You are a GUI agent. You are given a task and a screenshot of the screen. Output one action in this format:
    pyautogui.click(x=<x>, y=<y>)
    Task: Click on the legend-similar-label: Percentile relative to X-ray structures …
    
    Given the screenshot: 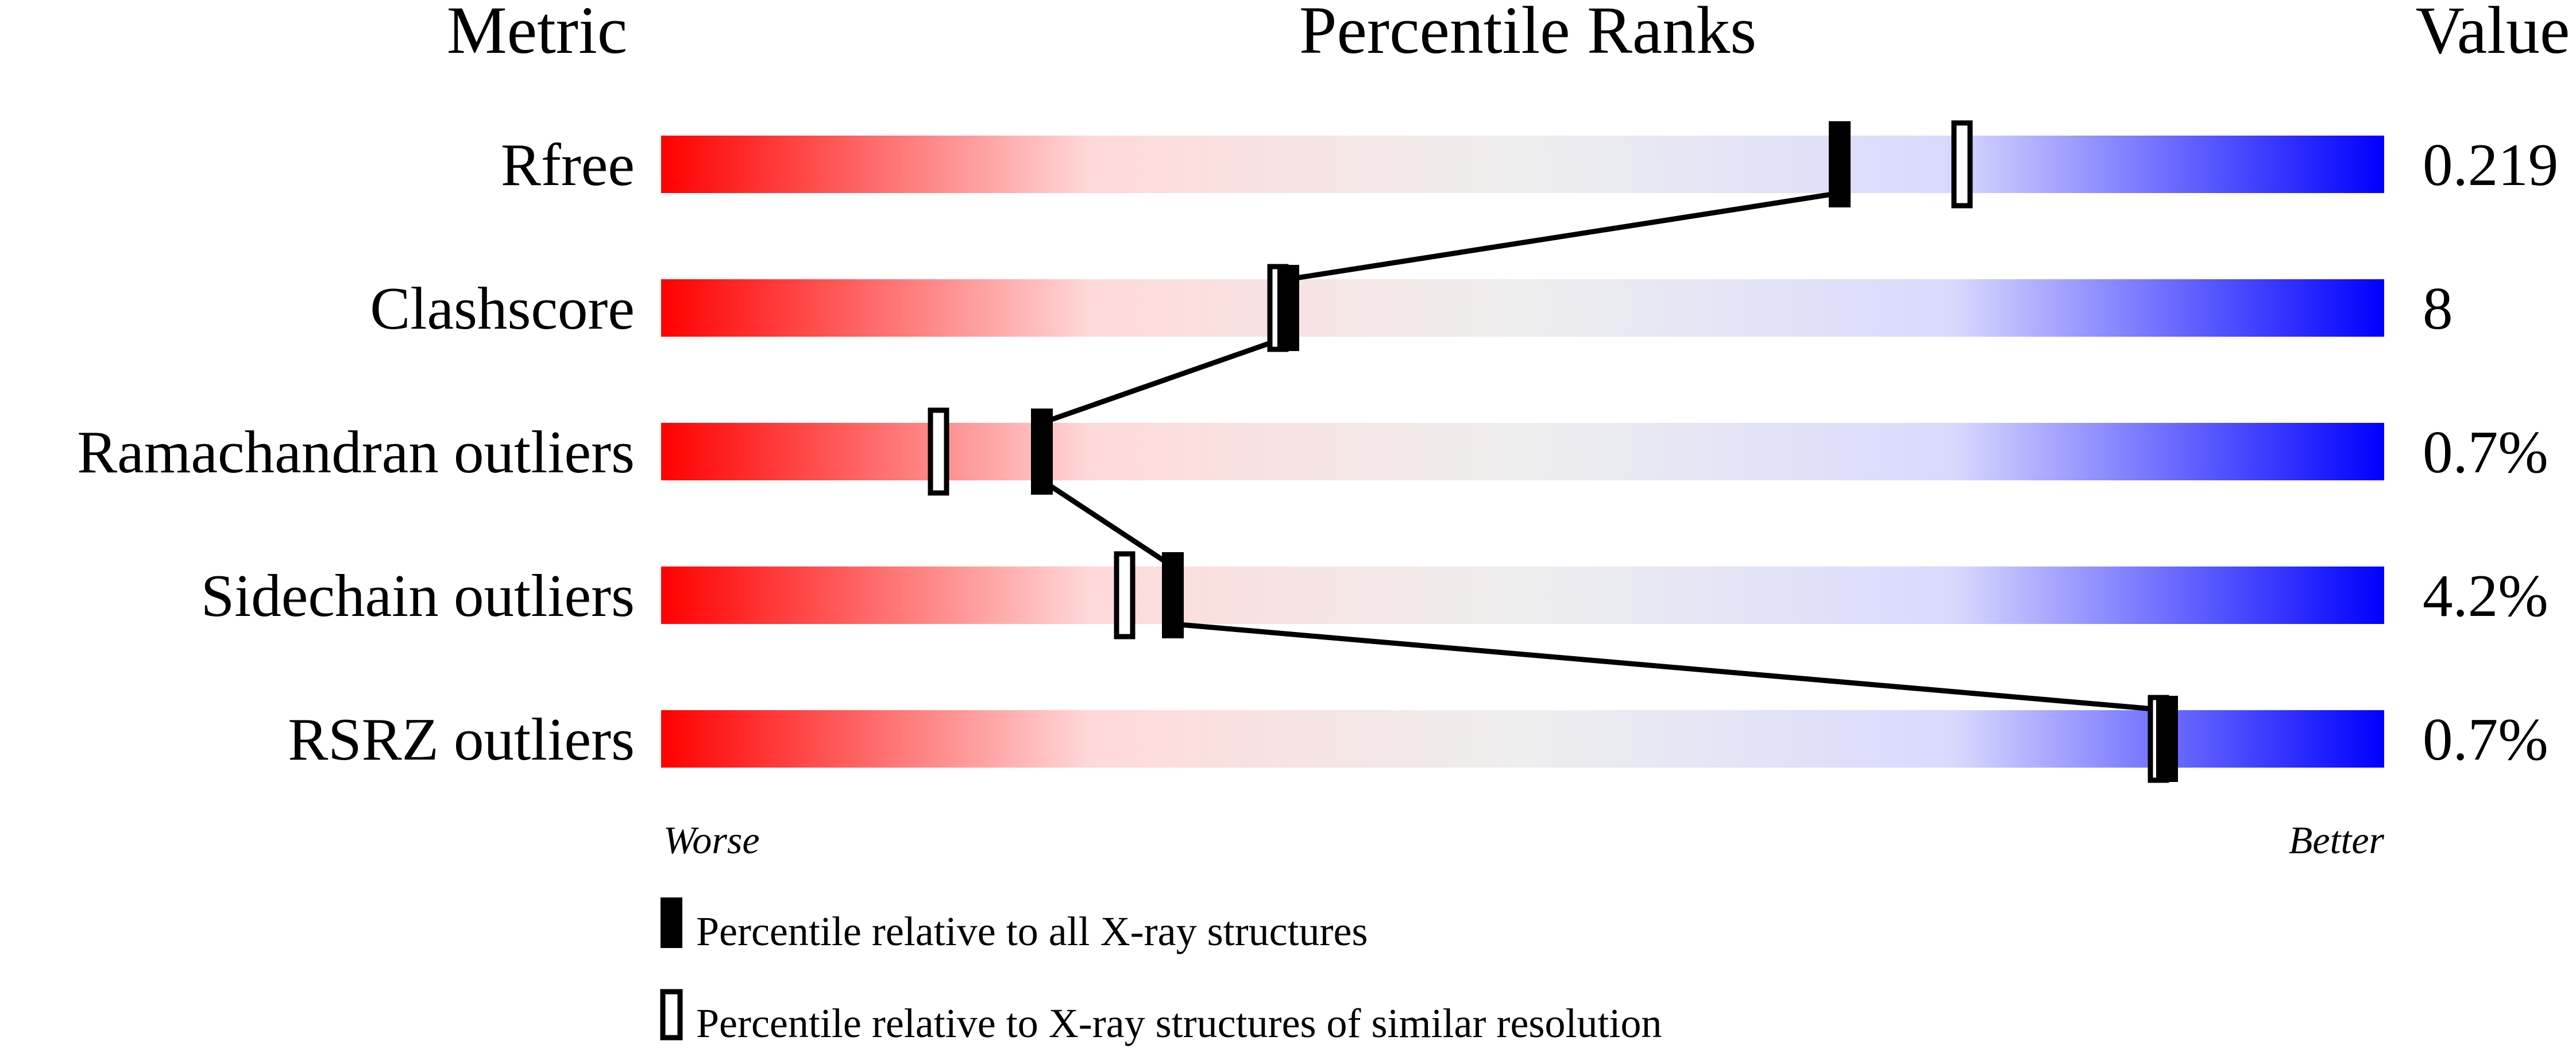 What is the action you would take?
    pyautogui.click(x=1179, y=1023)
    